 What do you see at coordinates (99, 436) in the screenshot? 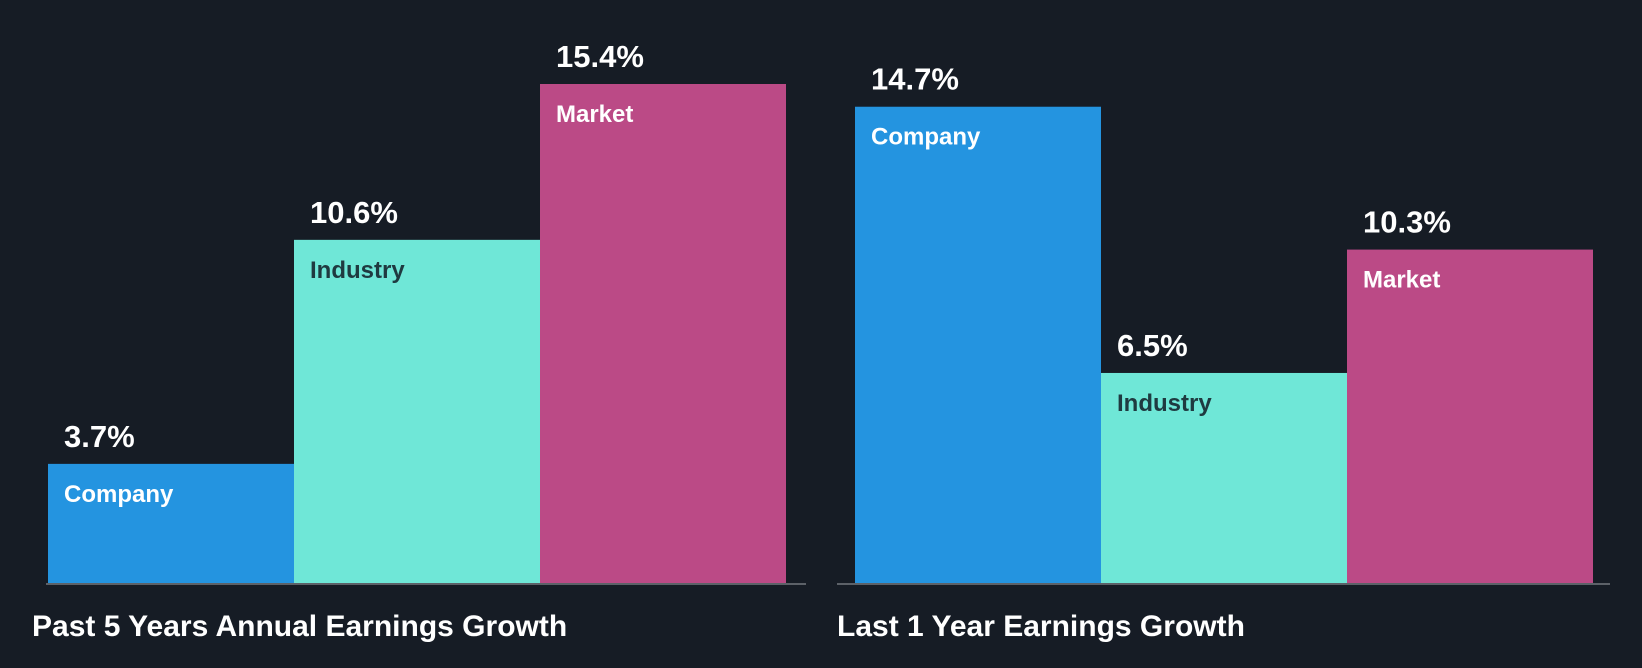
I see `data-label-company: 3.7%` at bounding box center [99, 436].